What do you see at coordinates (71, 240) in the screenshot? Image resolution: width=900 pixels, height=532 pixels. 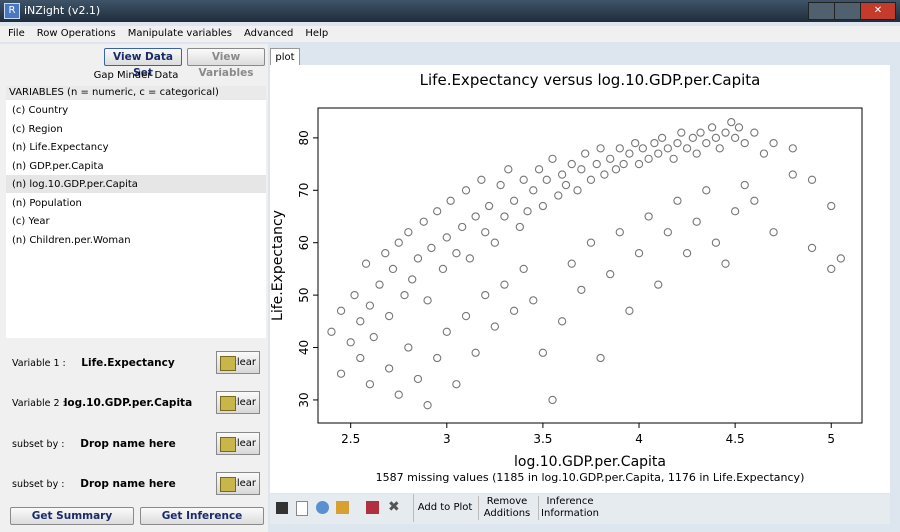 I see `variable-item: (n) Children.per.Woman` at bounding box center [71, 240].